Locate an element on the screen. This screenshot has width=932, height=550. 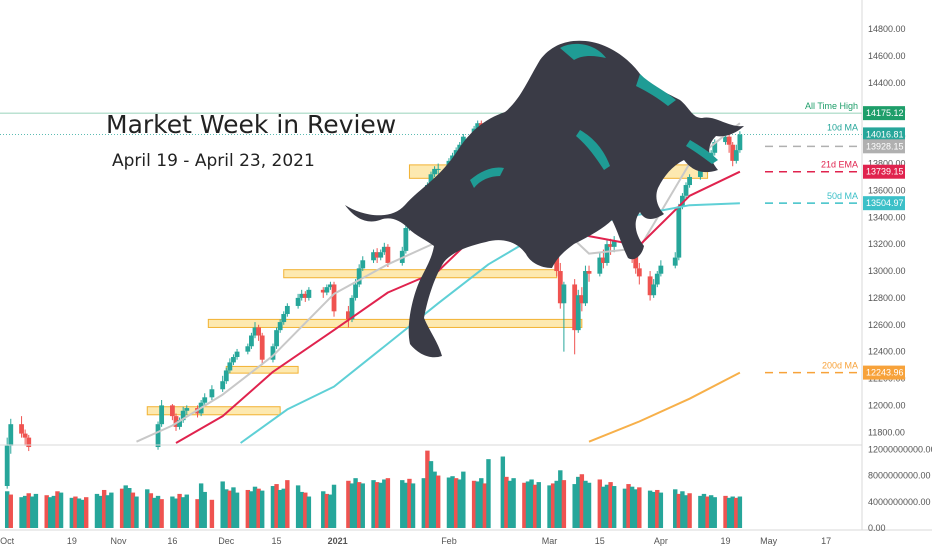
time-tick-label: 17 is located at coordinates (826, 541).